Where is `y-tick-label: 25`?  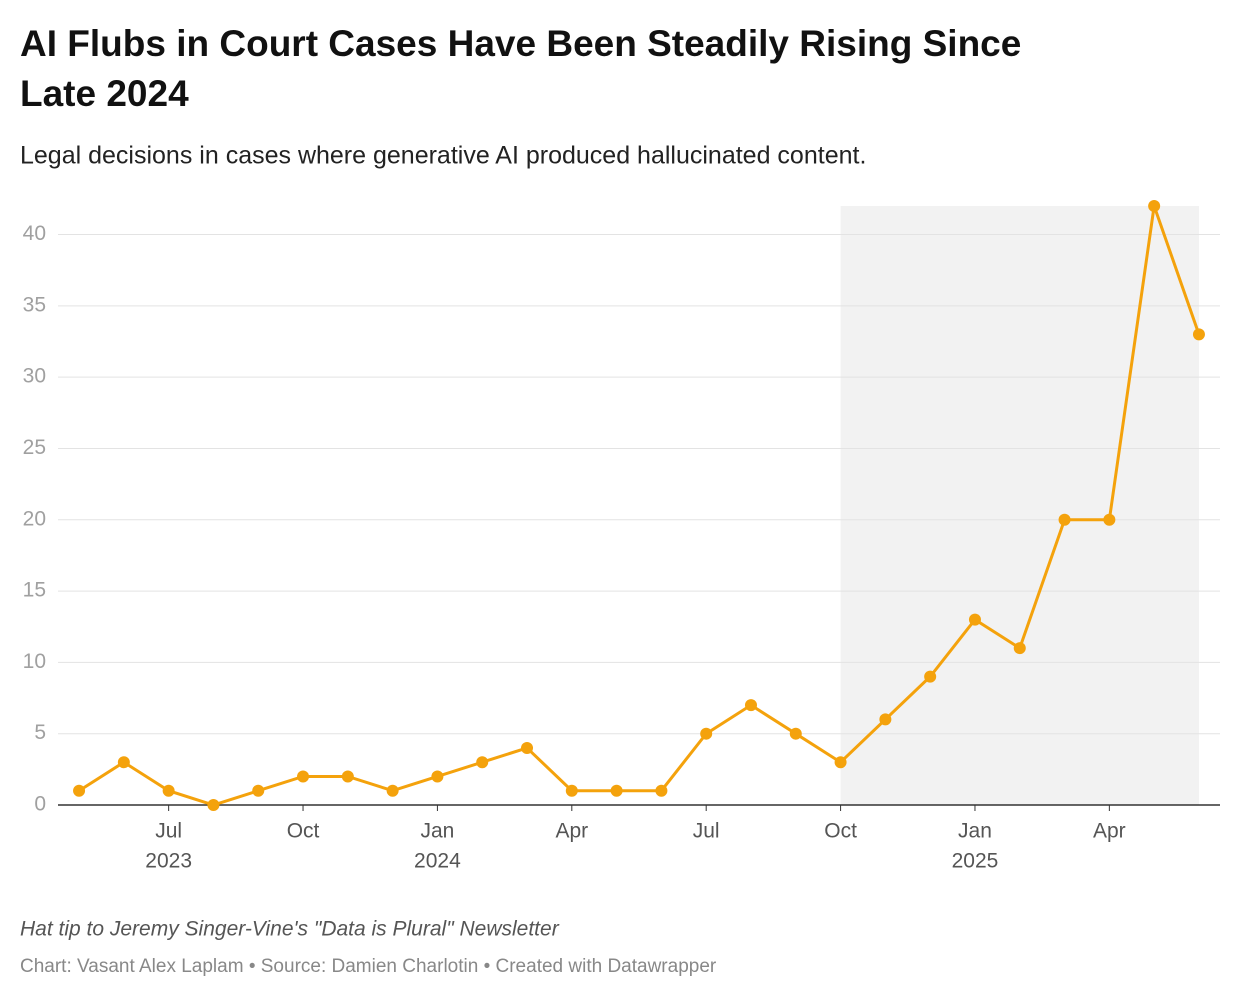
y-tick-label: 25 is located at coordinates (34, 447).